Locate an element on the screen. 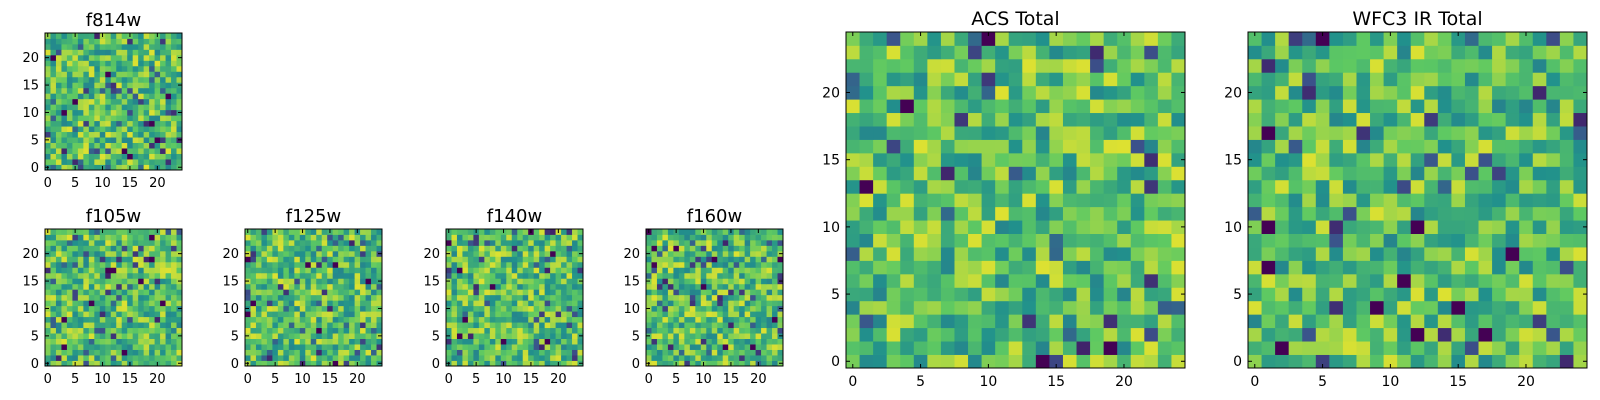 This screenshot has height=400, width=1600. y-tick-label: 0 is located at coordinates (235, 364).